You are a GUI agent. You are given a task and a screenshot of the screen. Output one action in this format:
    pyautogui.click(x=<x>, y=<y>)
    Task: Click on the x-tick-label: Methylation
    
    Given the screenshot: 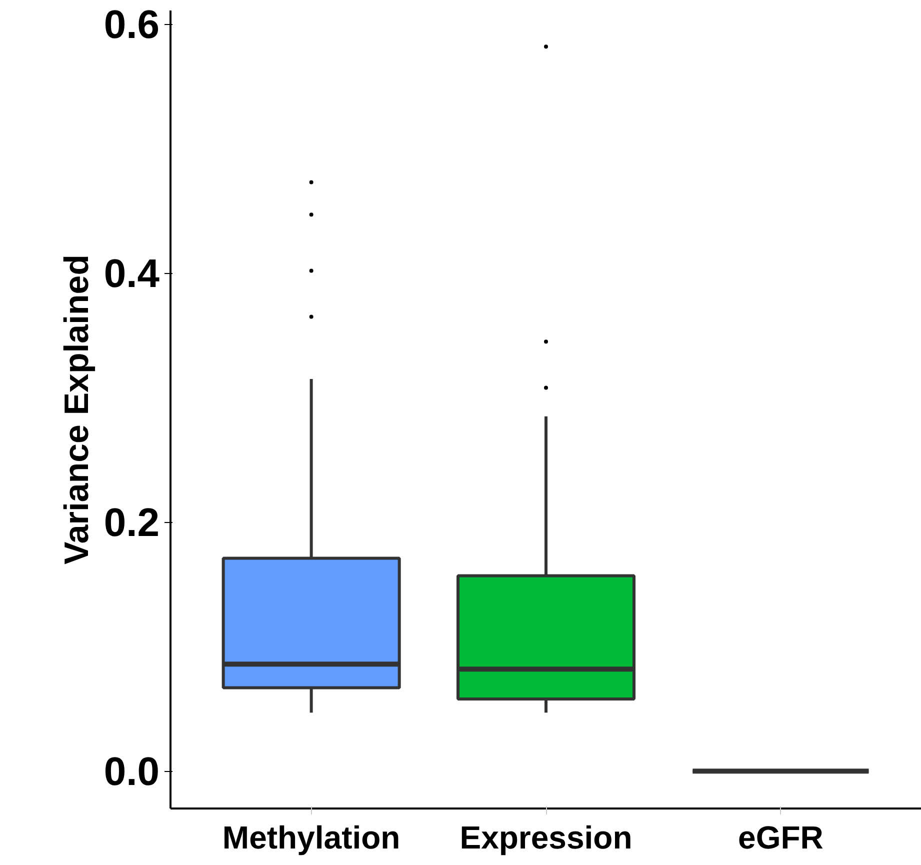 What is the action you would take?
    pyautogui.click(x=311, y=838)
    